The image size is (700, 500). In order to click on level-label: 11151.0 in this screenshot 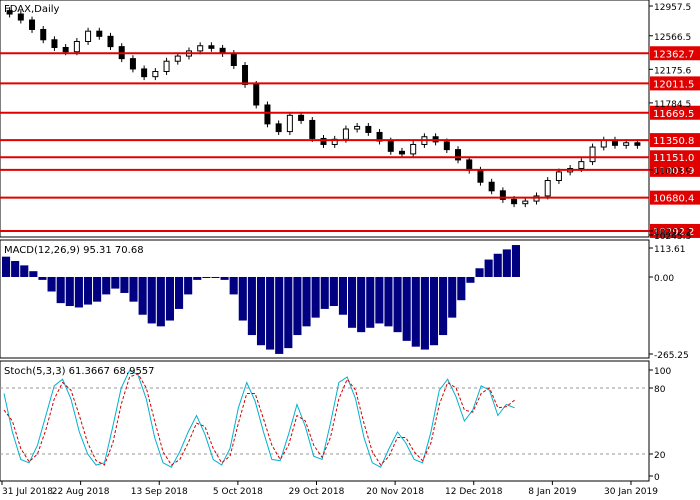, I will do `click(673, 158)`.